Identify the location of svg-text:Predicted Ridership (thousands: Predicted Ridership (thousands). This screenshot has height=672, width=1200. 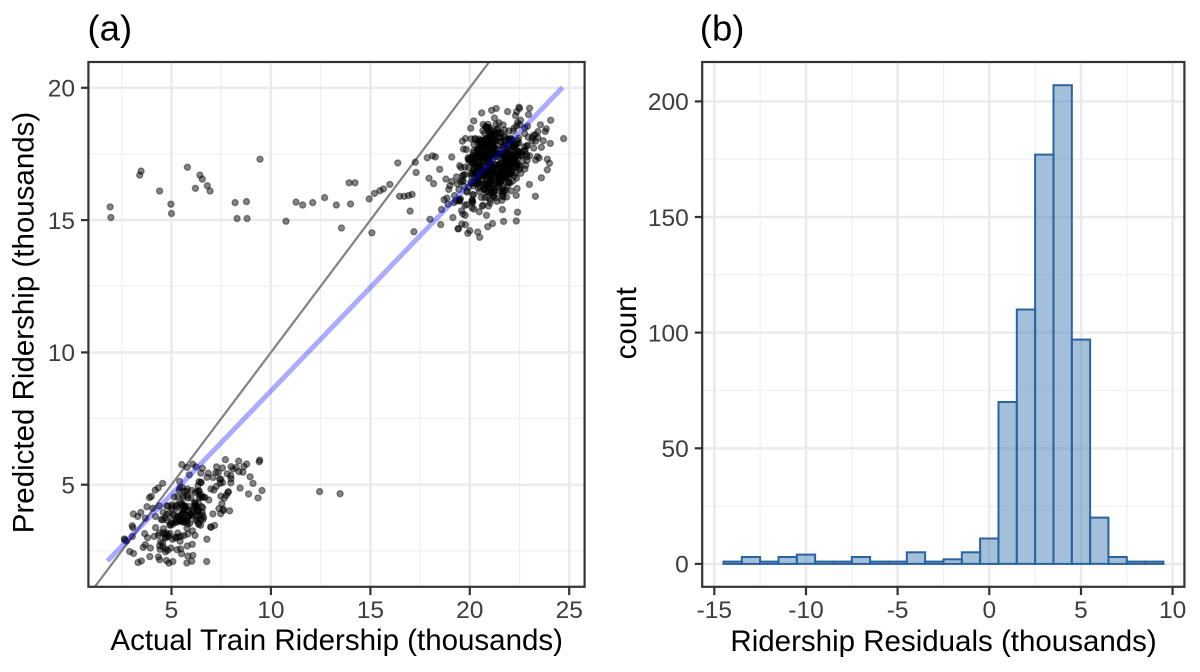
(24, 322).